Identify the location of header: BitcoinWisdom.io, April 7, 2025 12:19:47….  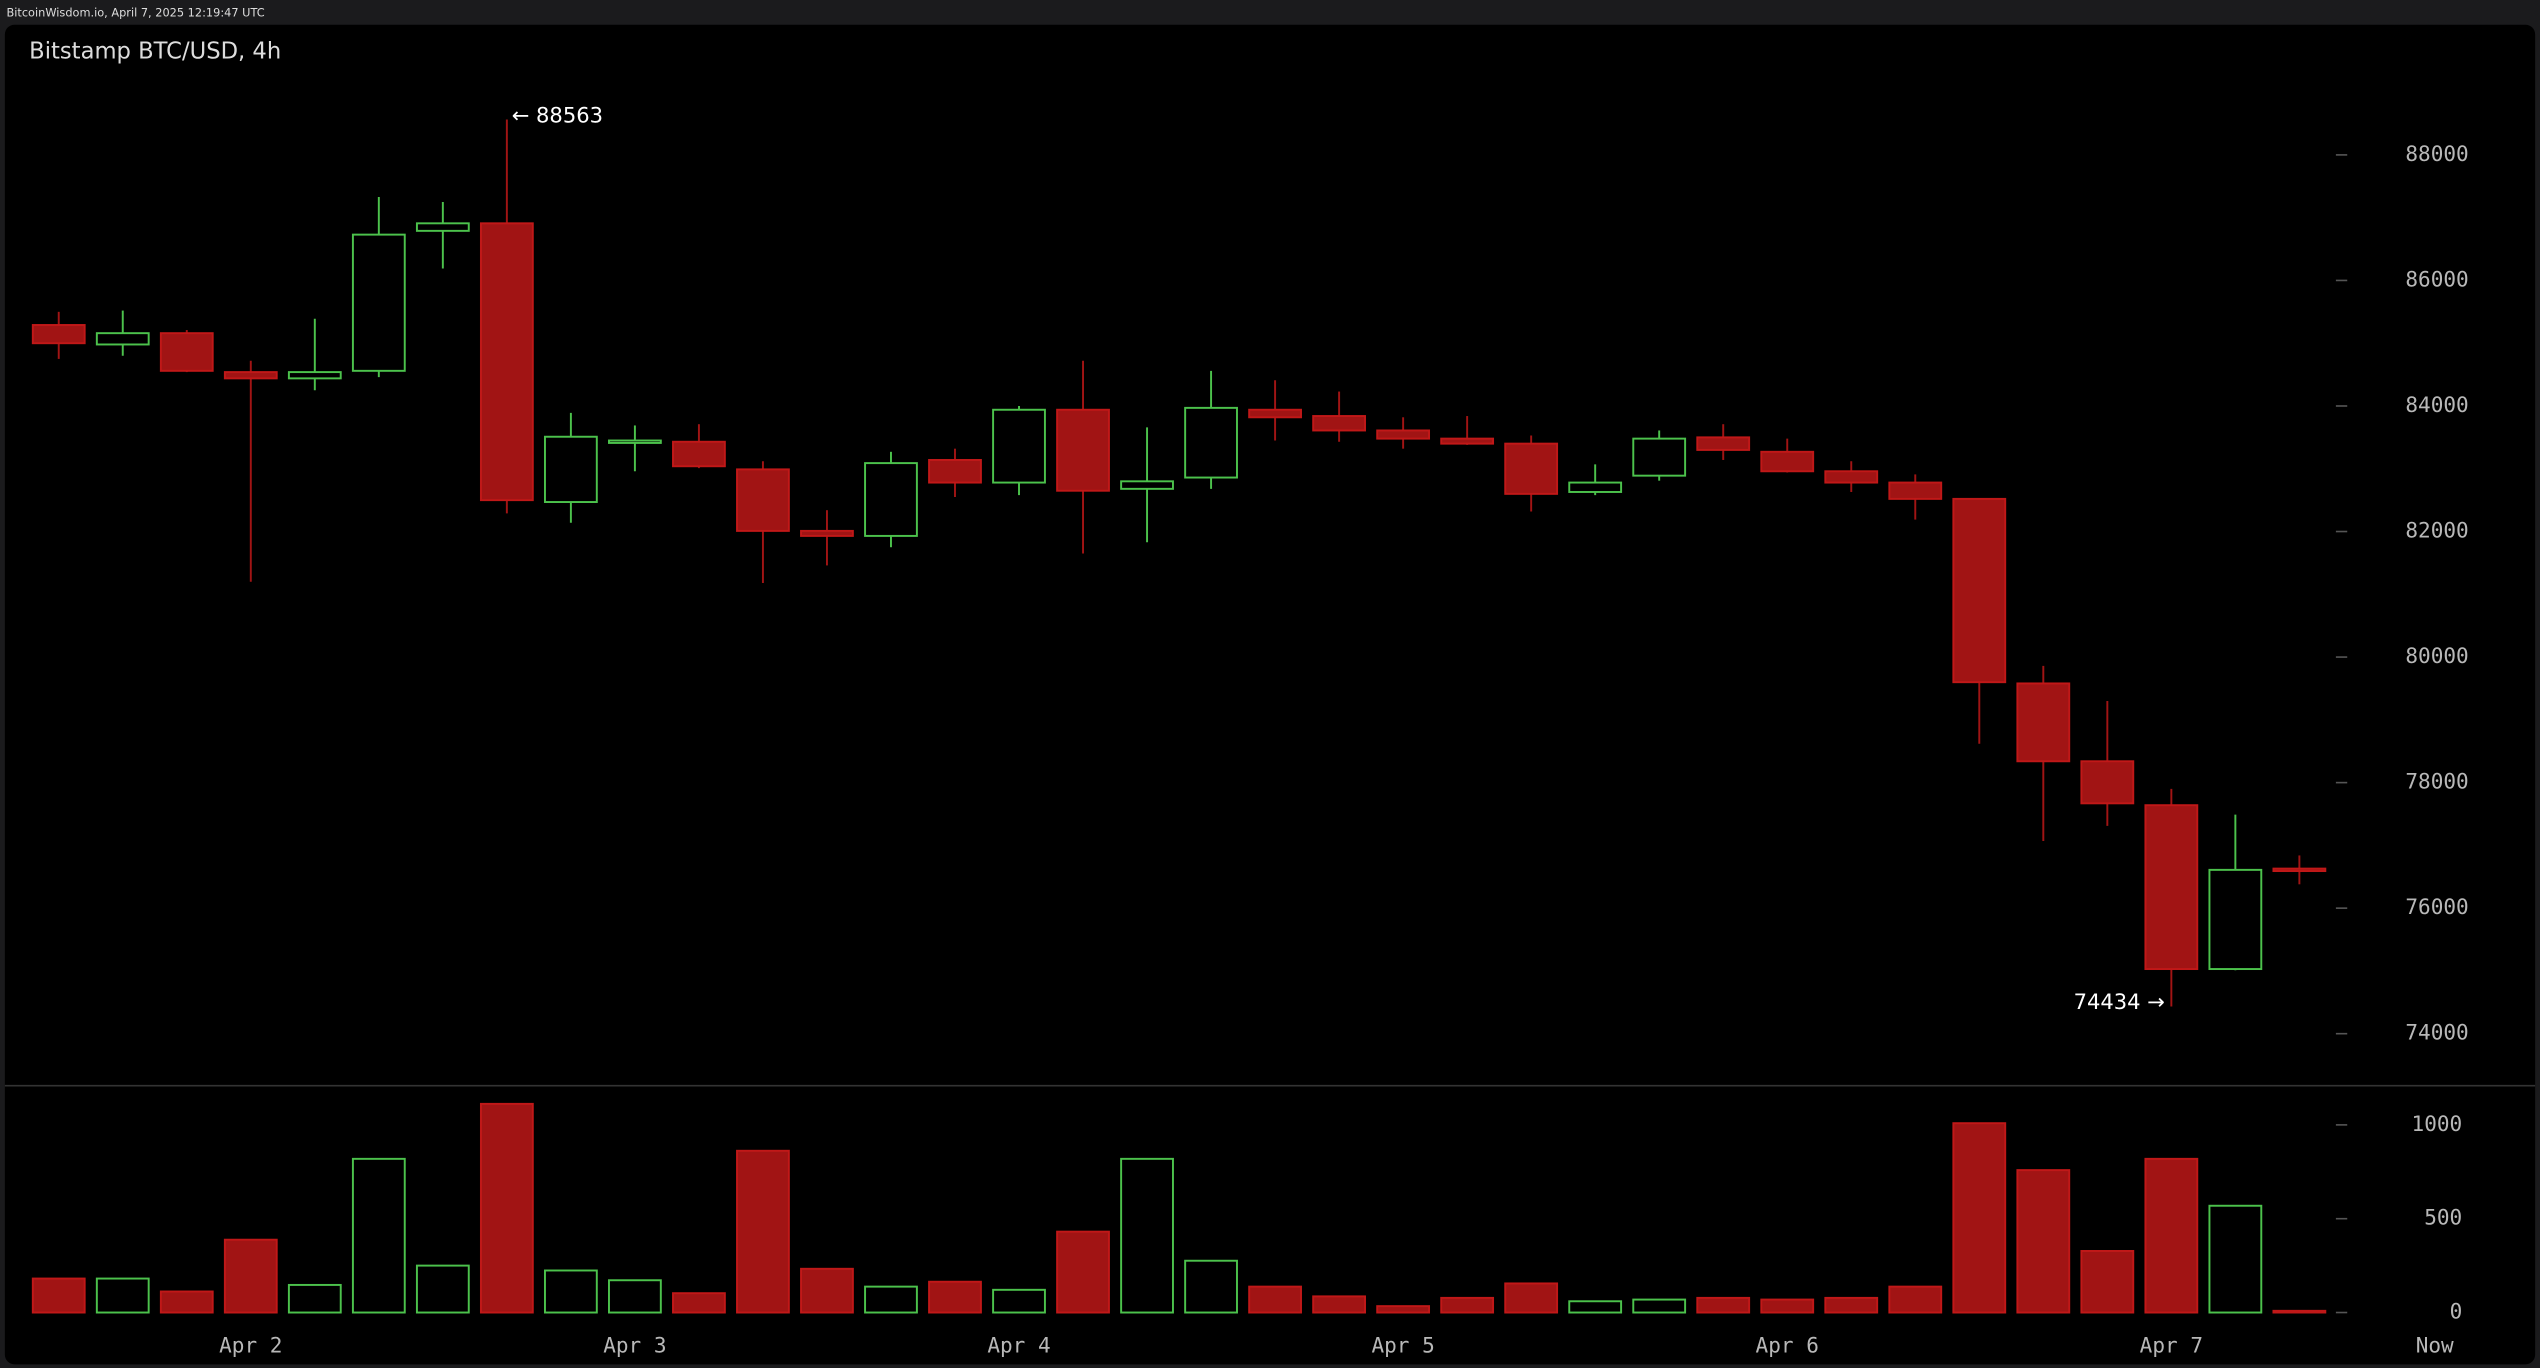
(135, 12).